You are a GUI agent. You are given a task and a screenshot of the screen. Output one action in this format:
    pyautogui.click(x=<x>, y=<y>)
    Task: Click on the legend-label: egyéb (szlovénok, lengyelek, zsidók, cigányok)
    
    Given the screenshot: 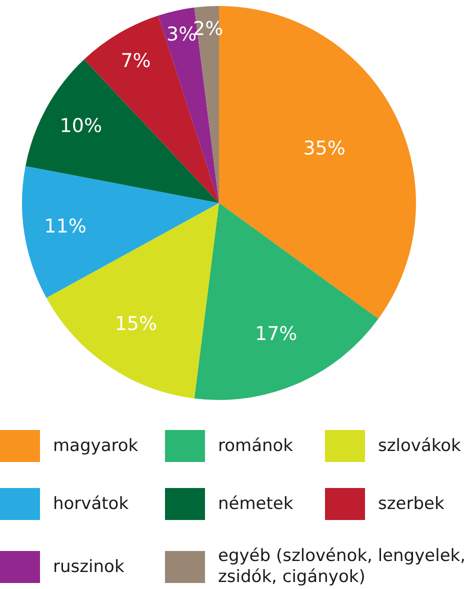 What is the action you would take?
    pyautogui.click(x=342, y=567)
    